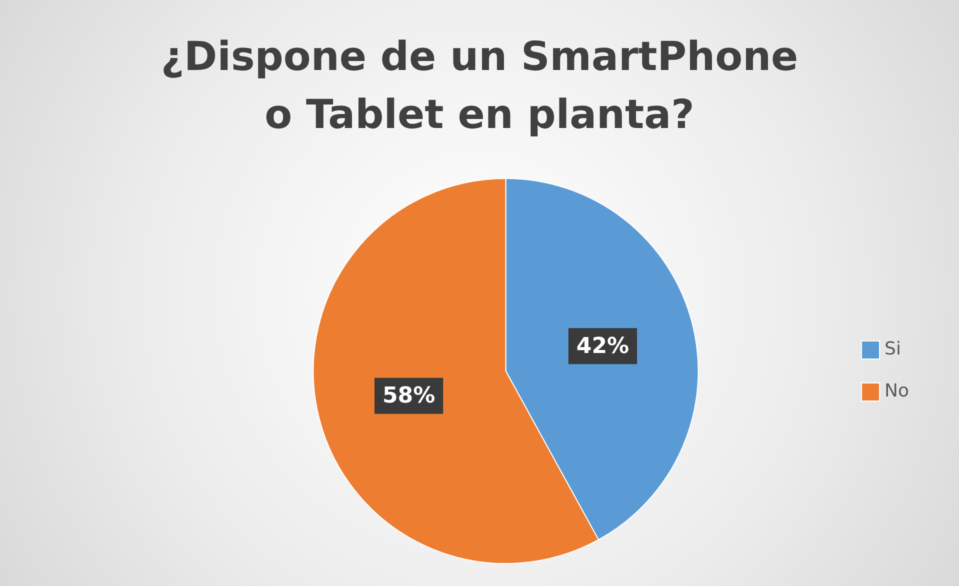 The height and width of the screenshot is (586, 959). What do you see at coordinates (603, 346) in the screenshot?
I see `data-label: 42%` at bounding box center [603, 346].